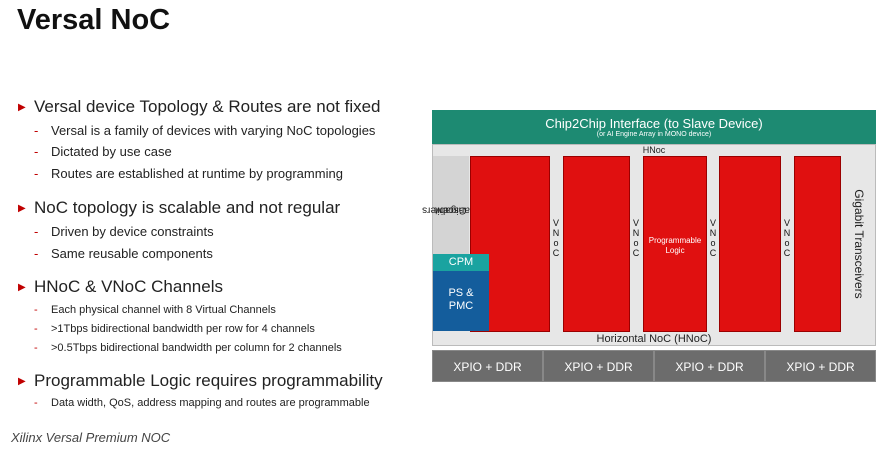  What do you see at coordinates (187, 207) in the screenshot?
I see `bullet-text: NoC topology is scalable and not regular` at bounding box center [187, 207].